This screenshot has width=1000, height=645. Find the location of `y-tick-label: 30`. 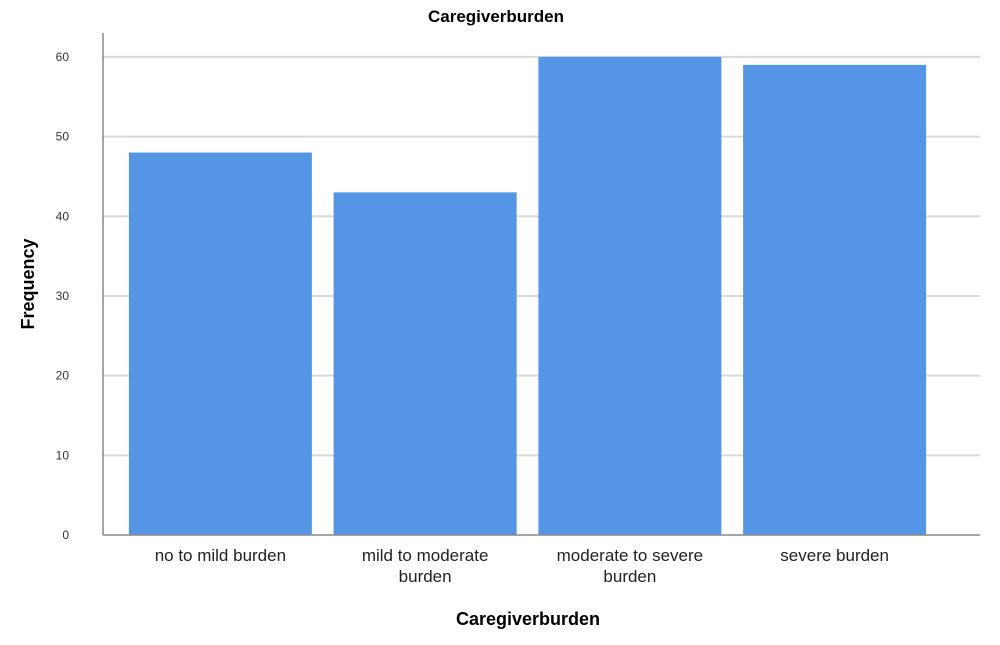

y-tick-label: 30 is located at coordinates (63, 296).